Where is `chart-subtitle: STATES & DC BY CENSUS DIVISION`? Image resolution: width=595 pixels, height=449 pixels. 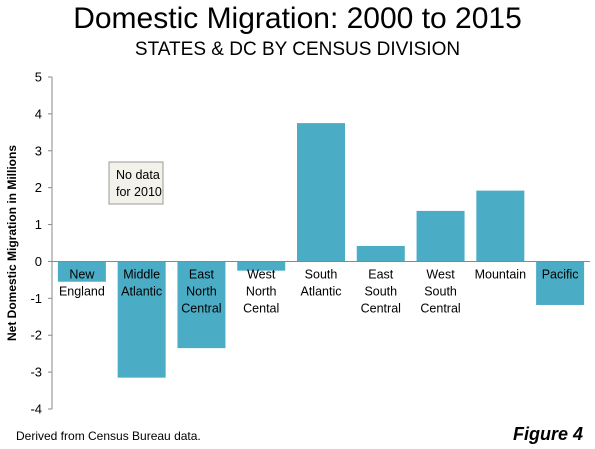 chart-subtitle: STATES & DC BY CENSUS DIVISION is located at coordinates (297, 49).